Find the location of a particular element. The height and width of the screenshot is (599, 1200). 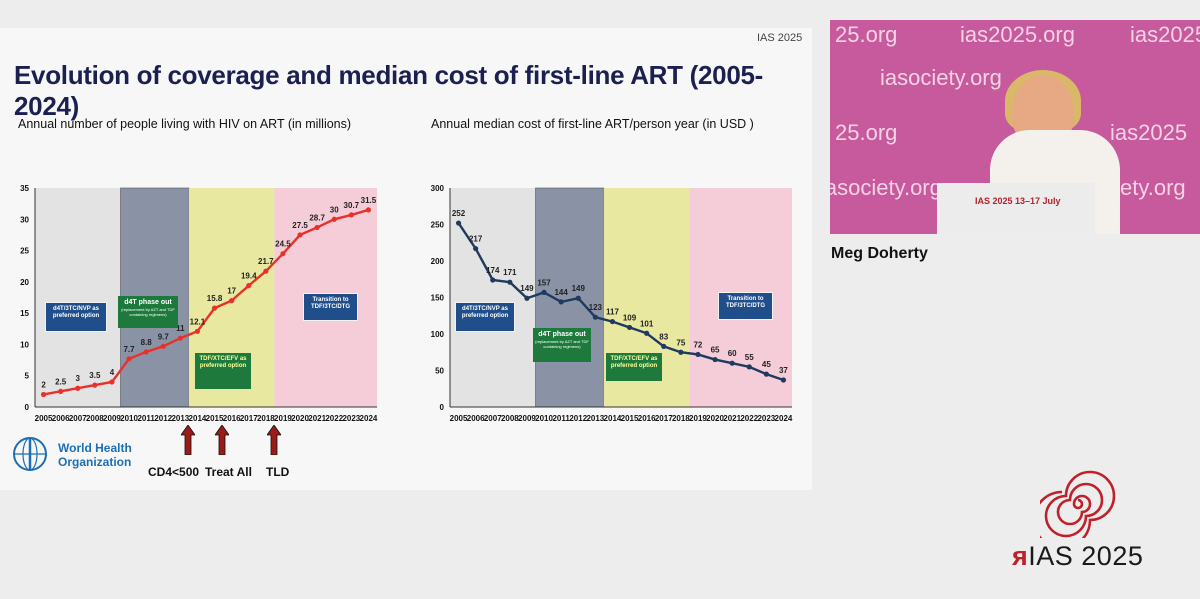

chart1-phase-box-2-label: d4T phase out is located at coordinates (148, 302).